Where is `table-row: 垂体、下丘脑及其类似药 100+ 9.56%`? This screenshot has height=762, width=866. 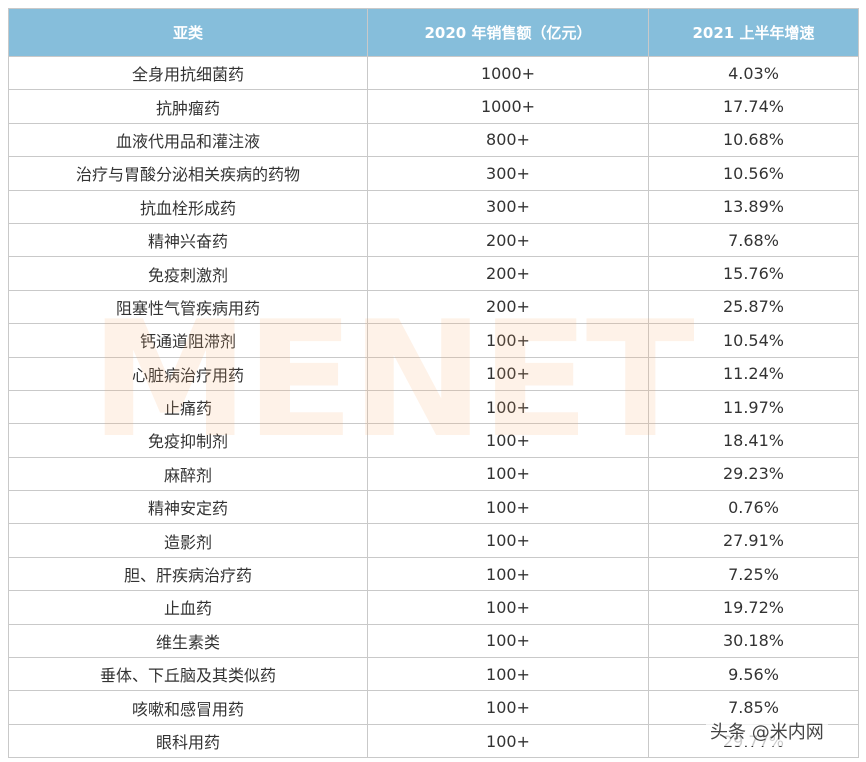 table-row: 垂体、下丘脑及其类似药 100+ 9.56% is located at coordinates (433, 674).